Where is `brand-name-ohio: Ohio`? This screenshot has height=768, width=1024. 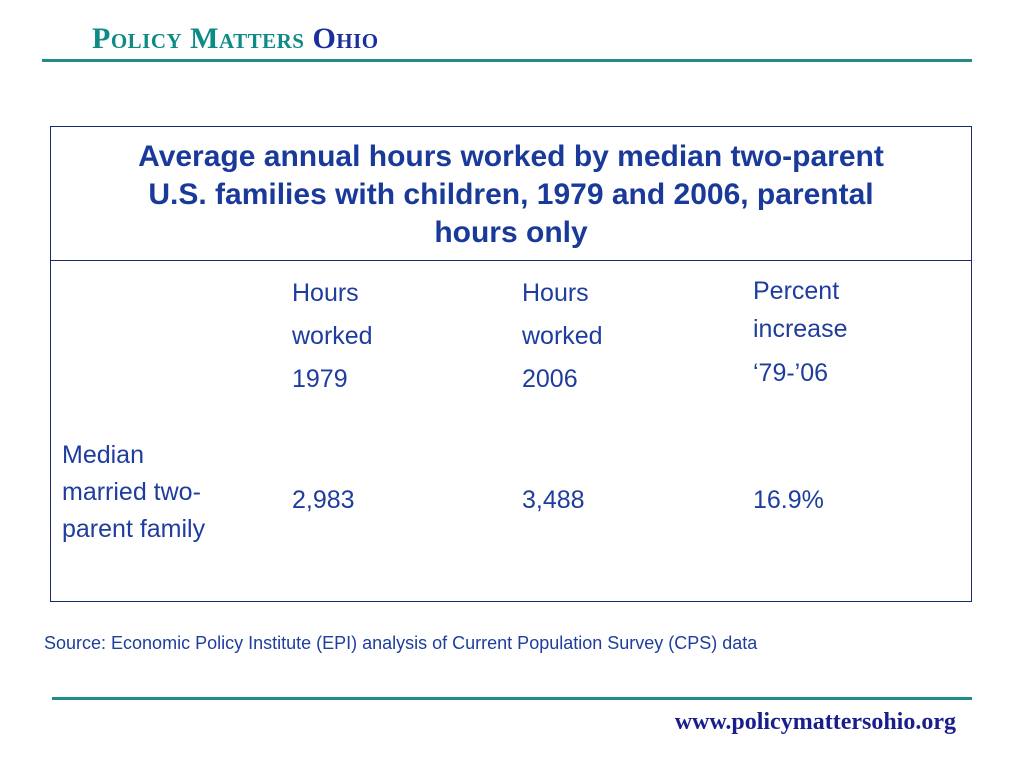 brand-name-ohio: Ohio is located at coordinates (345, 38).